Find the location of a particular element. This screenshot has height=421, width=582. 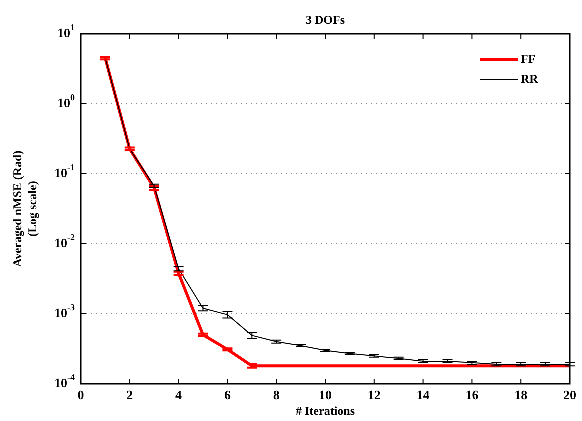

x-axis-title: # Iterations is located at coordinates (326, 411).